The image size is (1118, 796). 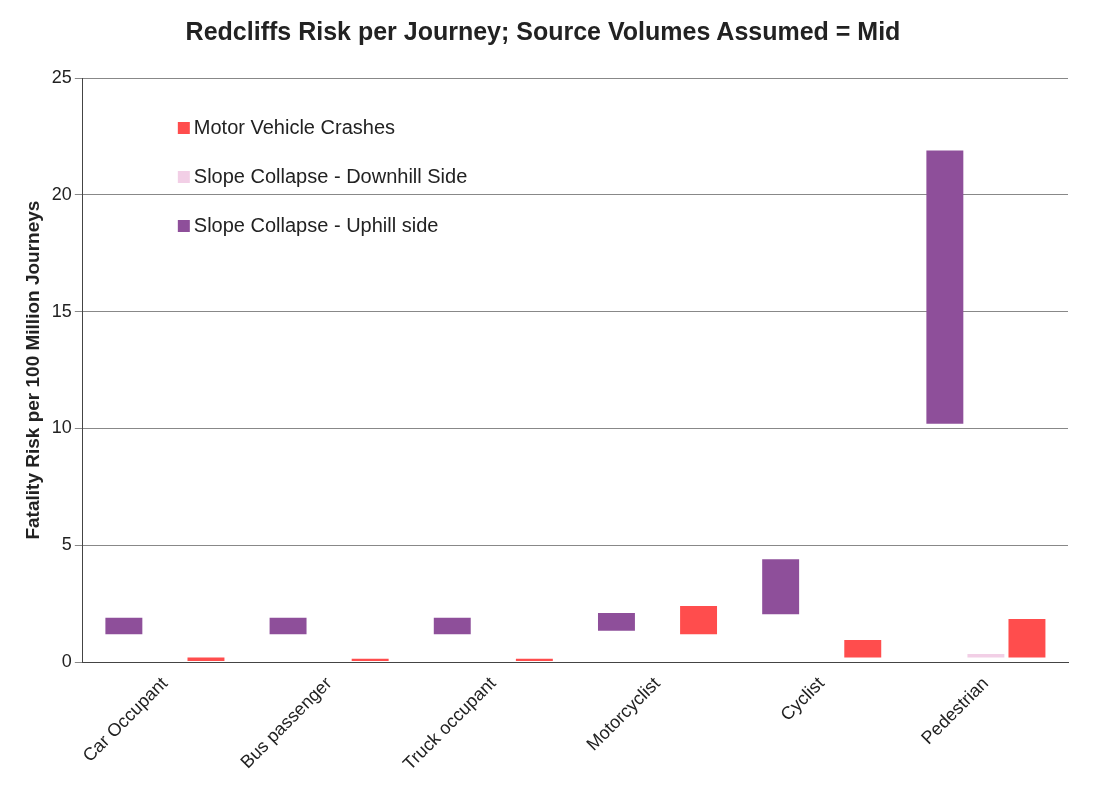 What do you see at coordinates (66, 661) in the screenshot?
I see `y-tick-label: 0` at bounding box center [66, 661].